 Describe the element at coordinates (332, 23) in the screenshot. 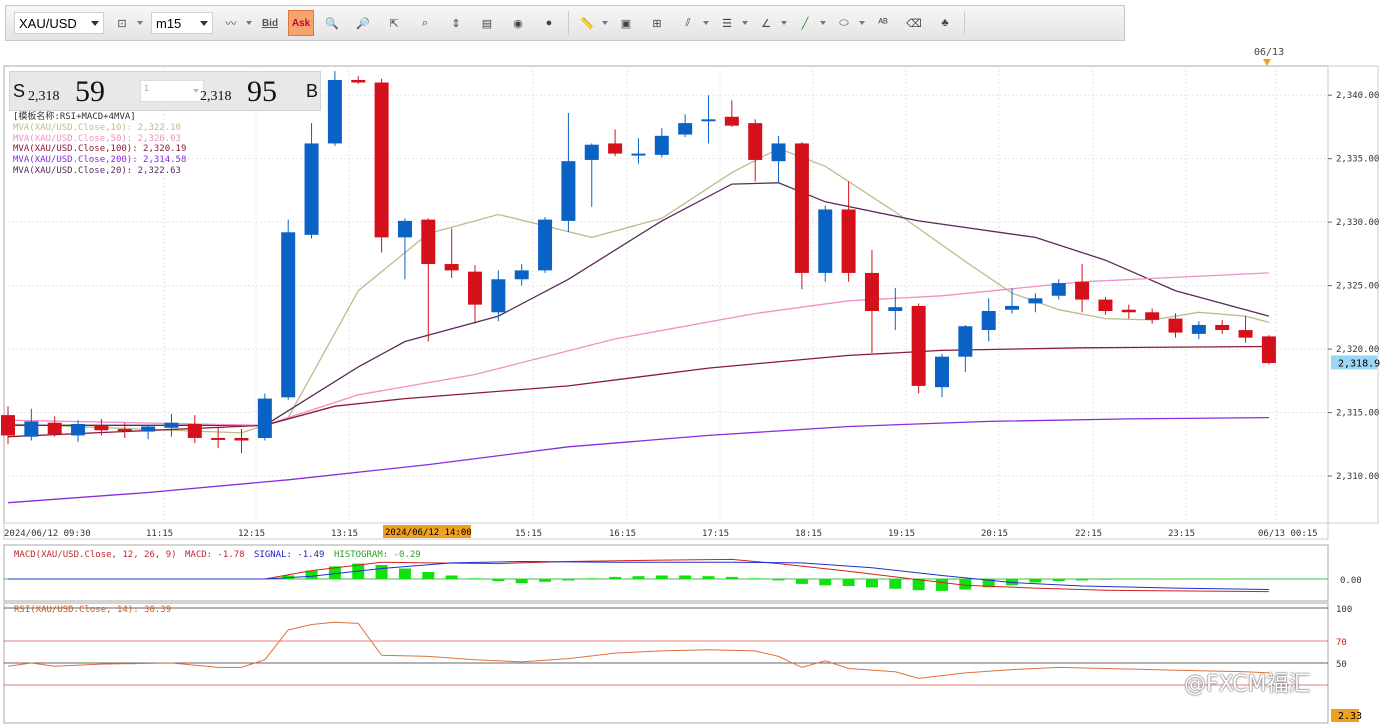

I see `zoom-in-icon: 🔍` at that location.